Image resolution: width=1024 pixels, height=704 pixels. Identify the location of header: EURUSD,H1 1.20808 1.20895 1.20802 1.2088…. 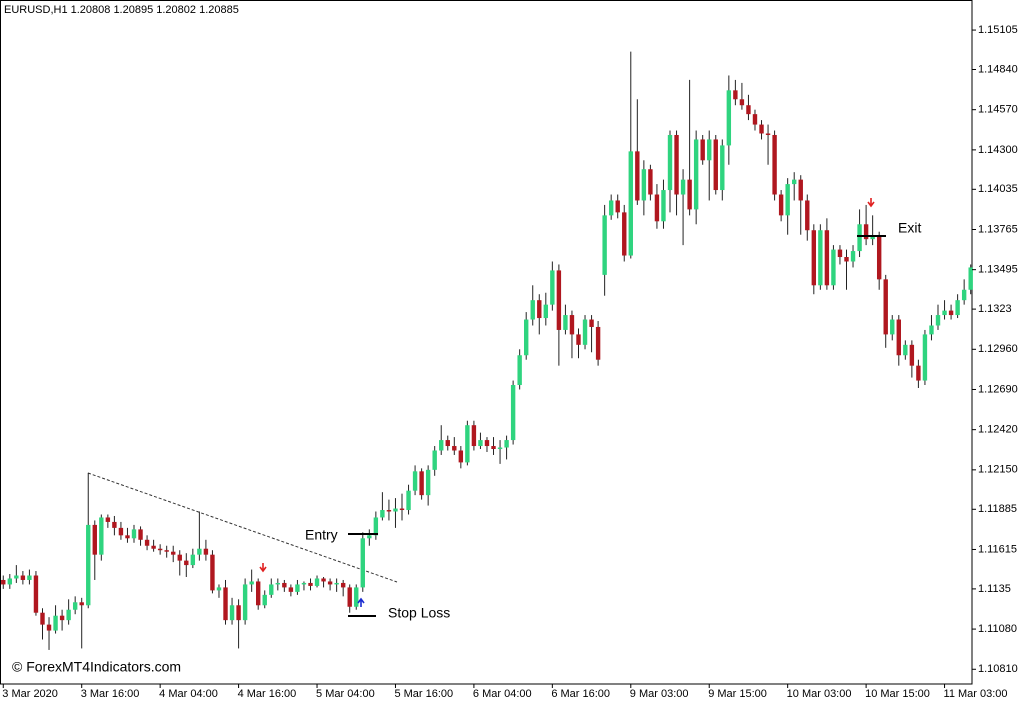
(121, 10).